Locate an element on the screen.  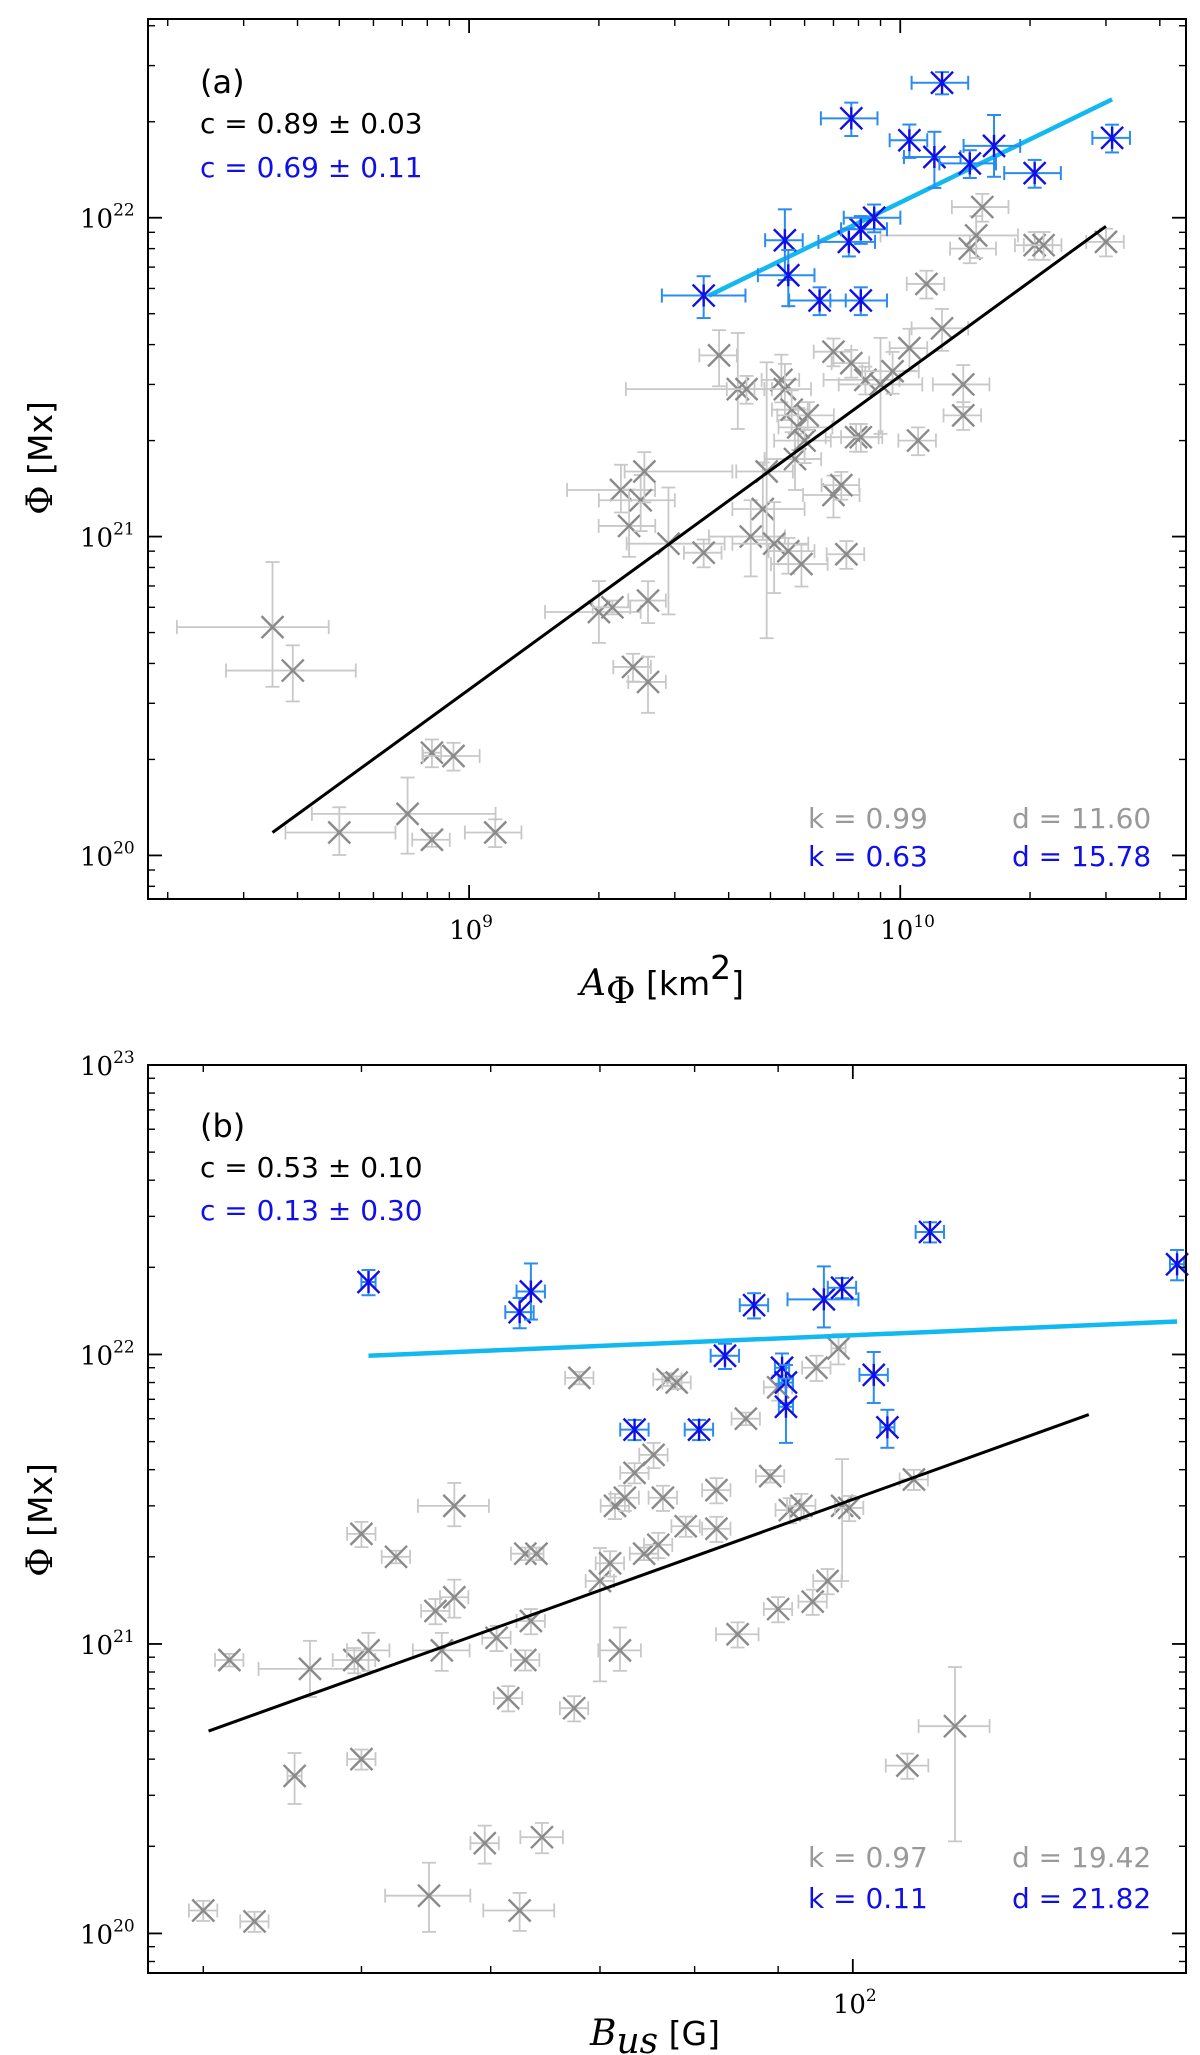
panel-b-y-axis-label: Φ [Mx] is located at coordinates (40, 1520).